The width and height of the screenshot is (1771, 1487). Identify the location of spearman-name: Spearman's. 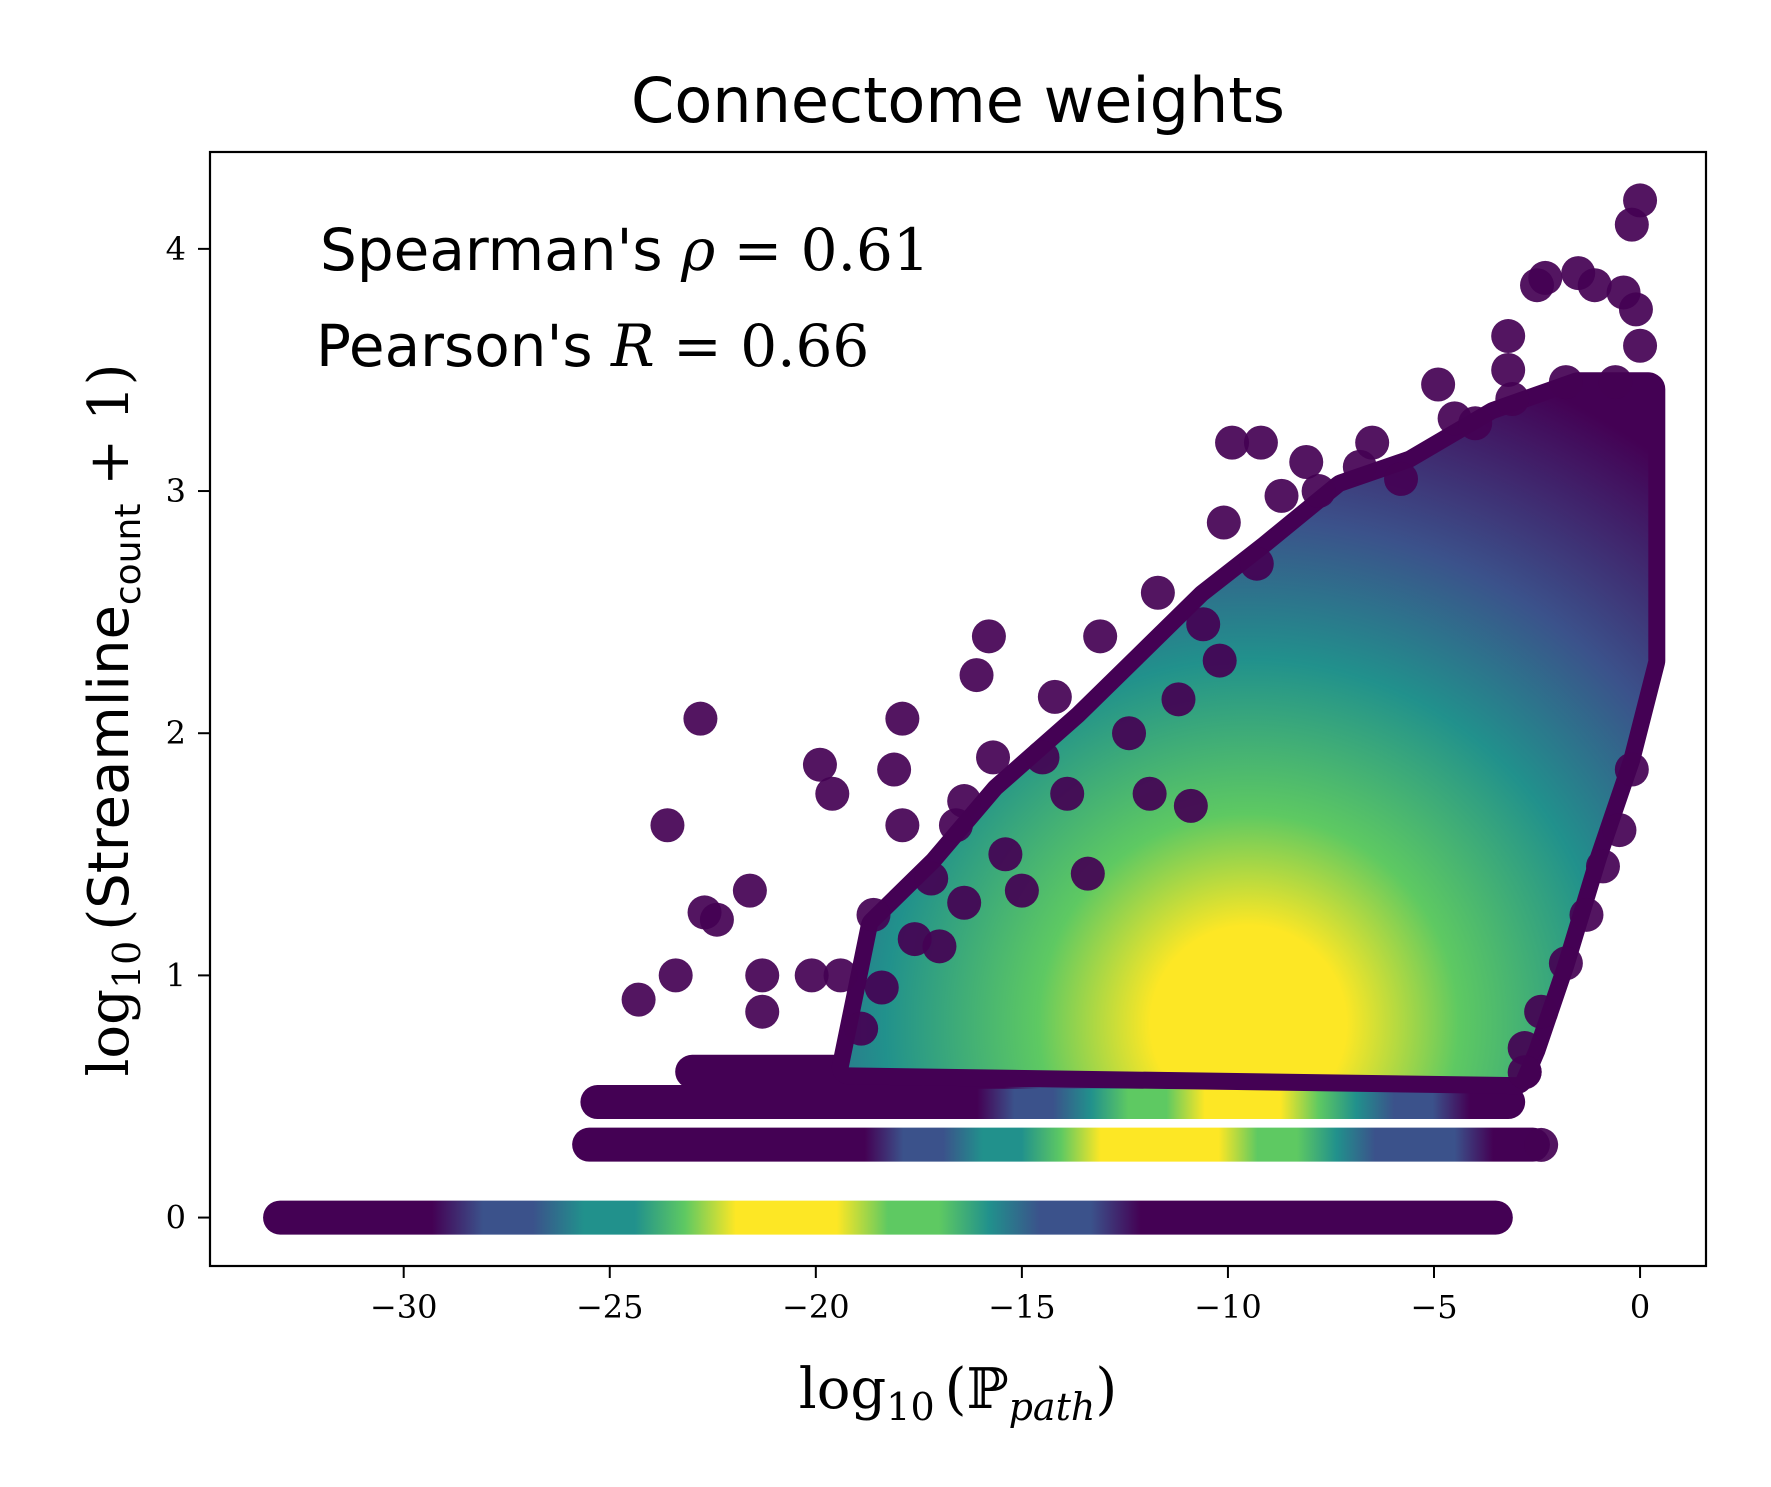
(500, 250).